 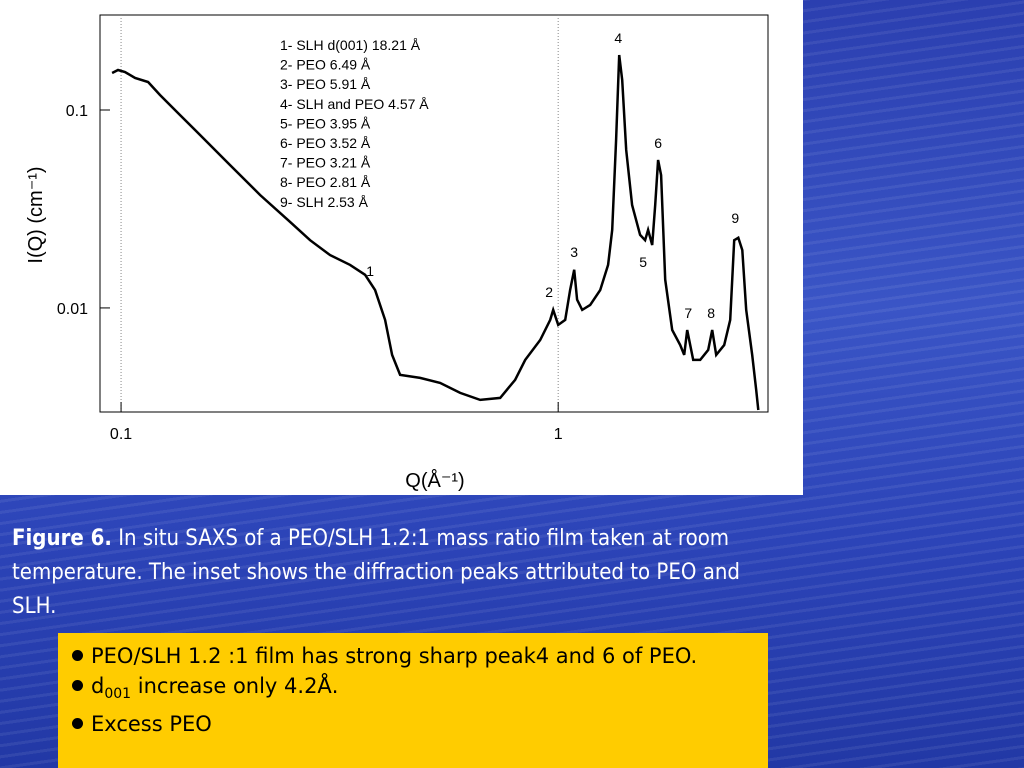 I want to click on peak-label: 4, so click(x=618, y=38).